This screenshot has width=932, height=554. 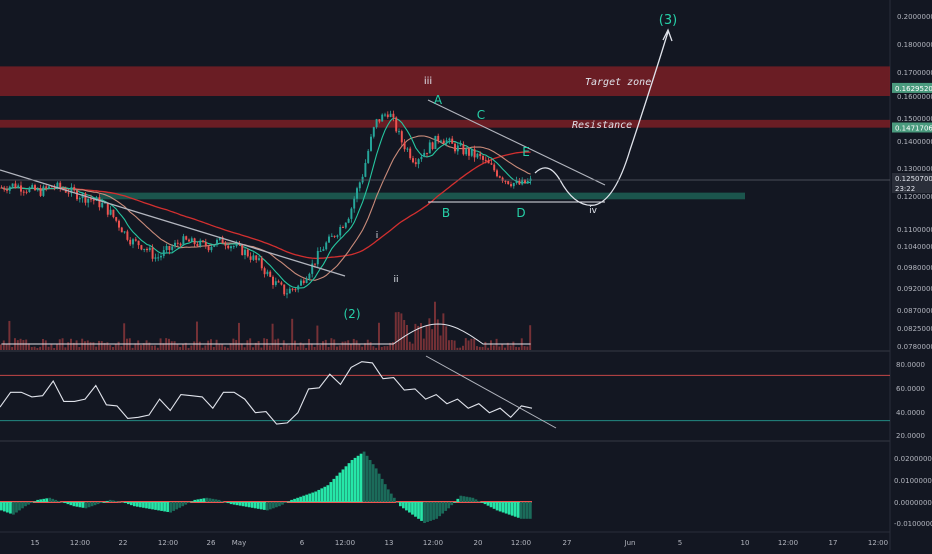 What do you see at coordinates (914, 97) in the screenshot?
I see `price-tick-label: 0.16000000` at bounding box center [914, 97].